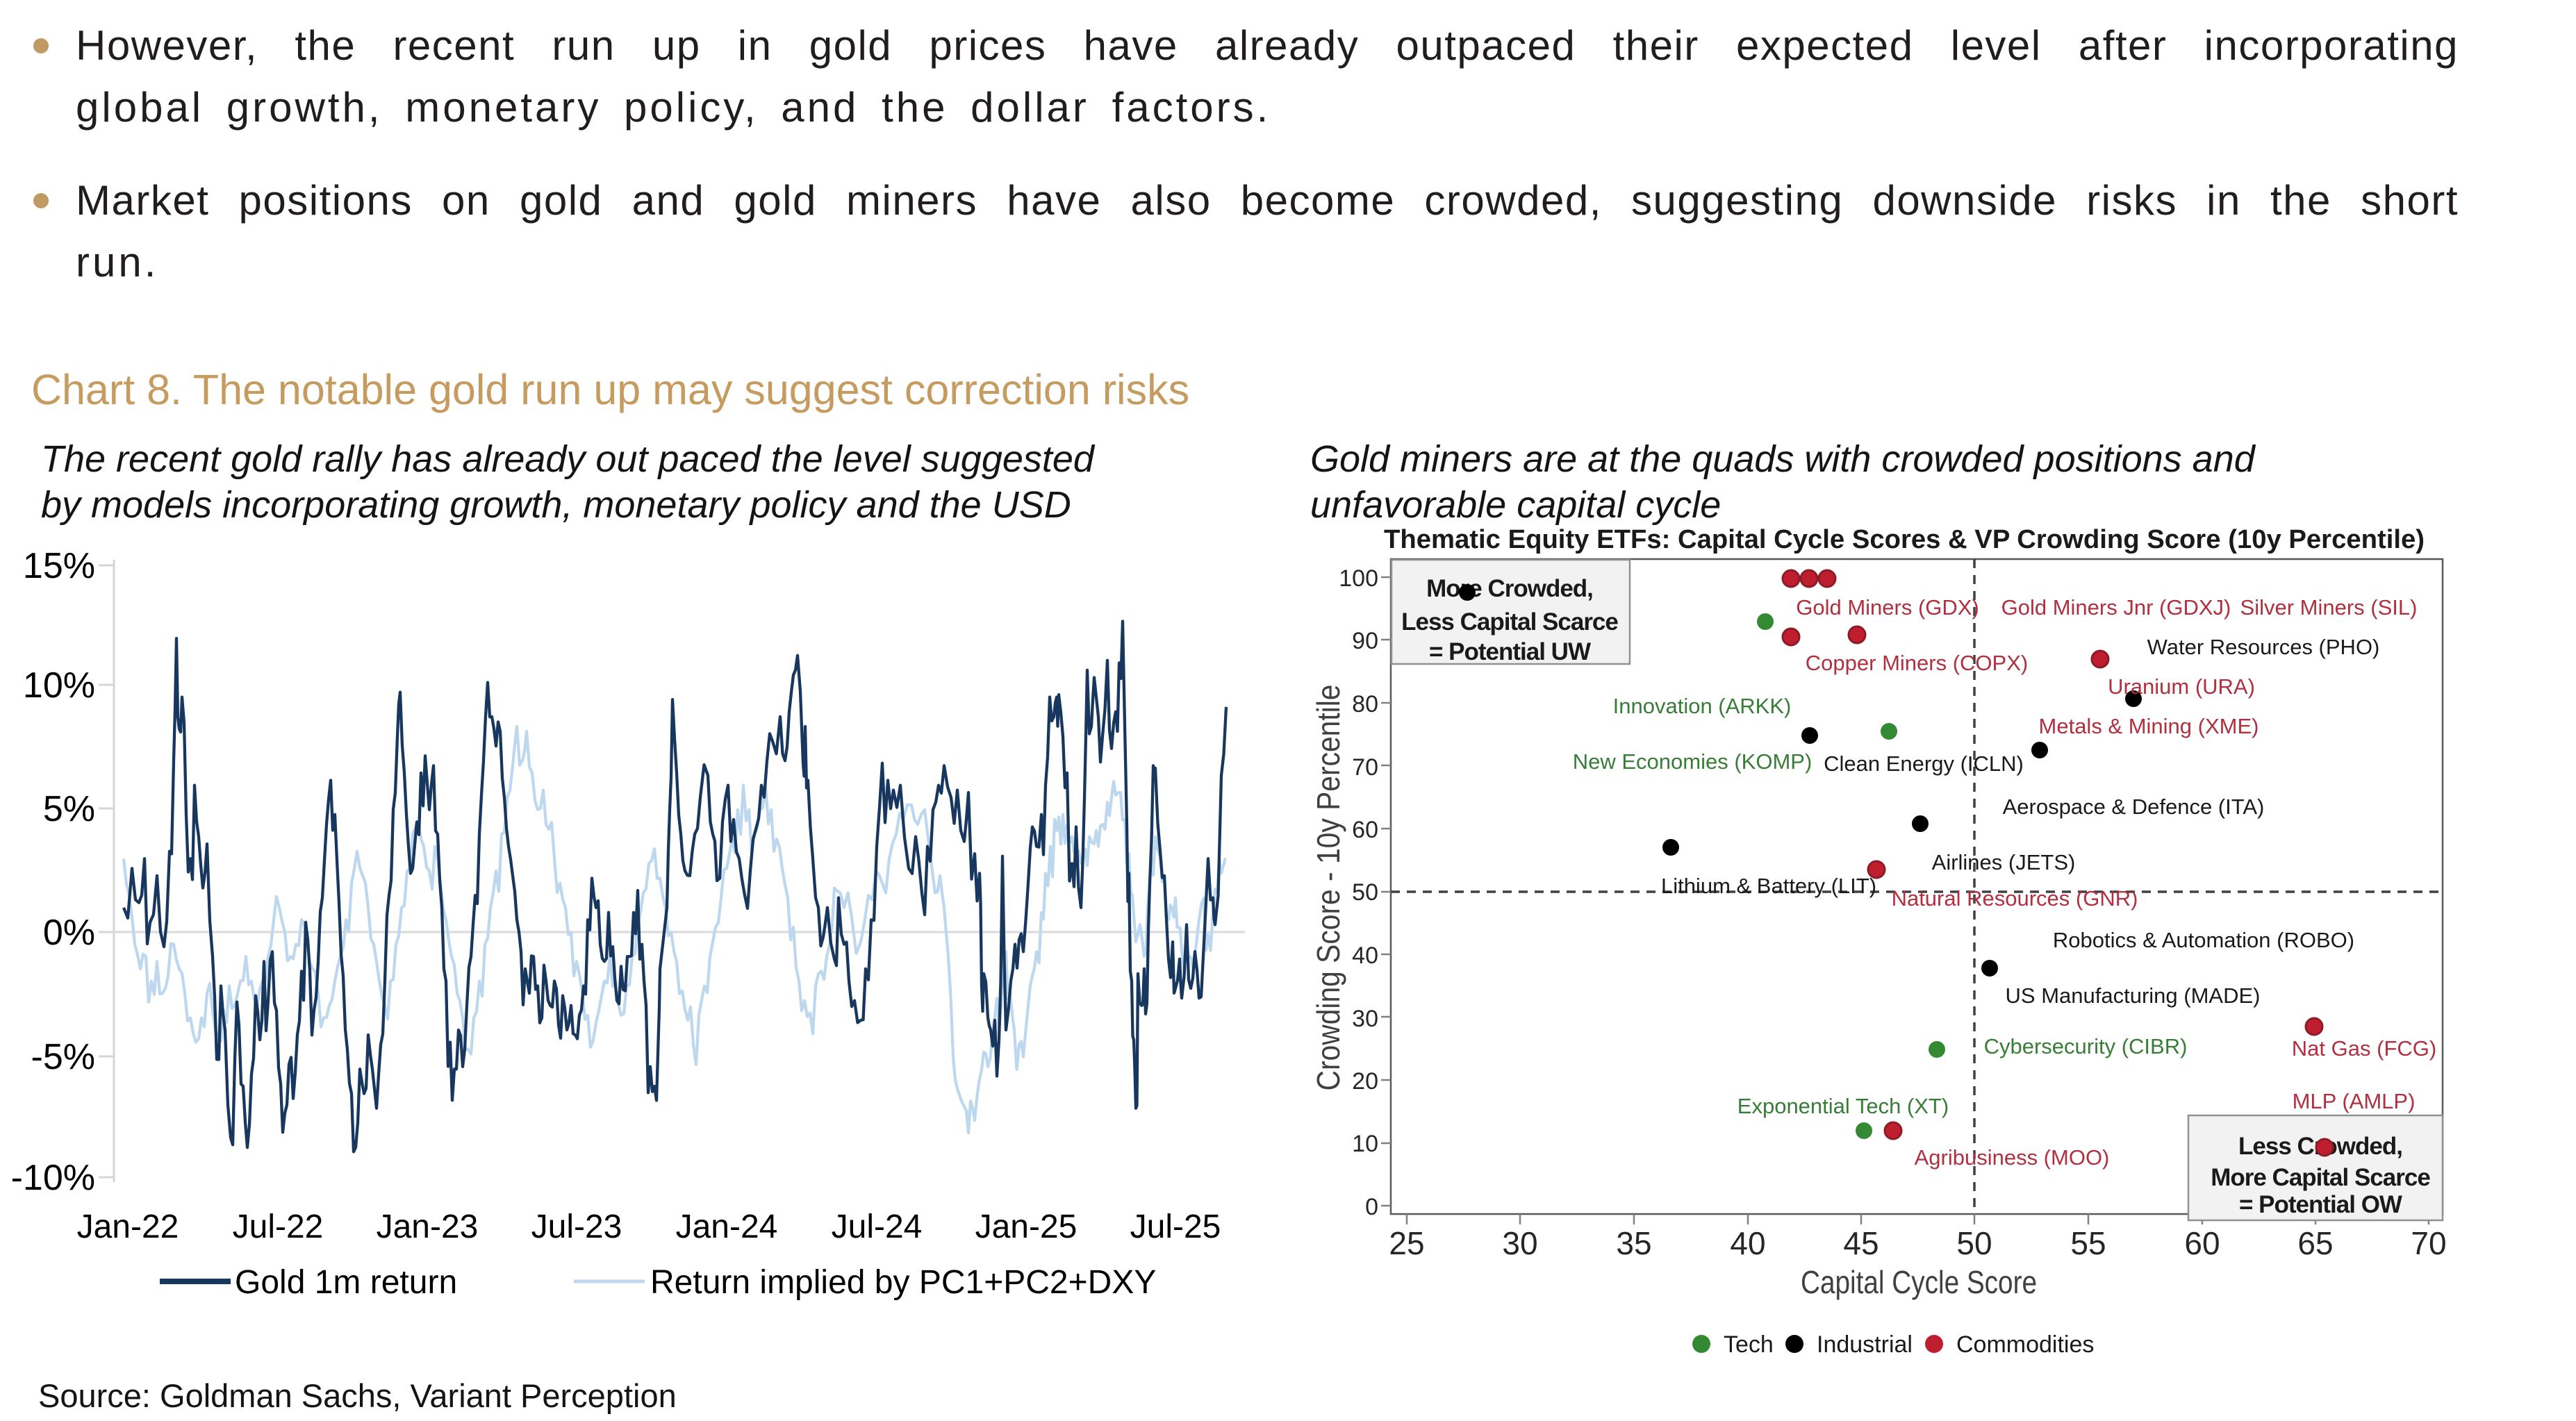 This screenshot has width=2576, height=1421. I want to click on svg-text: Gold Miners Jnr (GDXJ), so click(2116, 607).